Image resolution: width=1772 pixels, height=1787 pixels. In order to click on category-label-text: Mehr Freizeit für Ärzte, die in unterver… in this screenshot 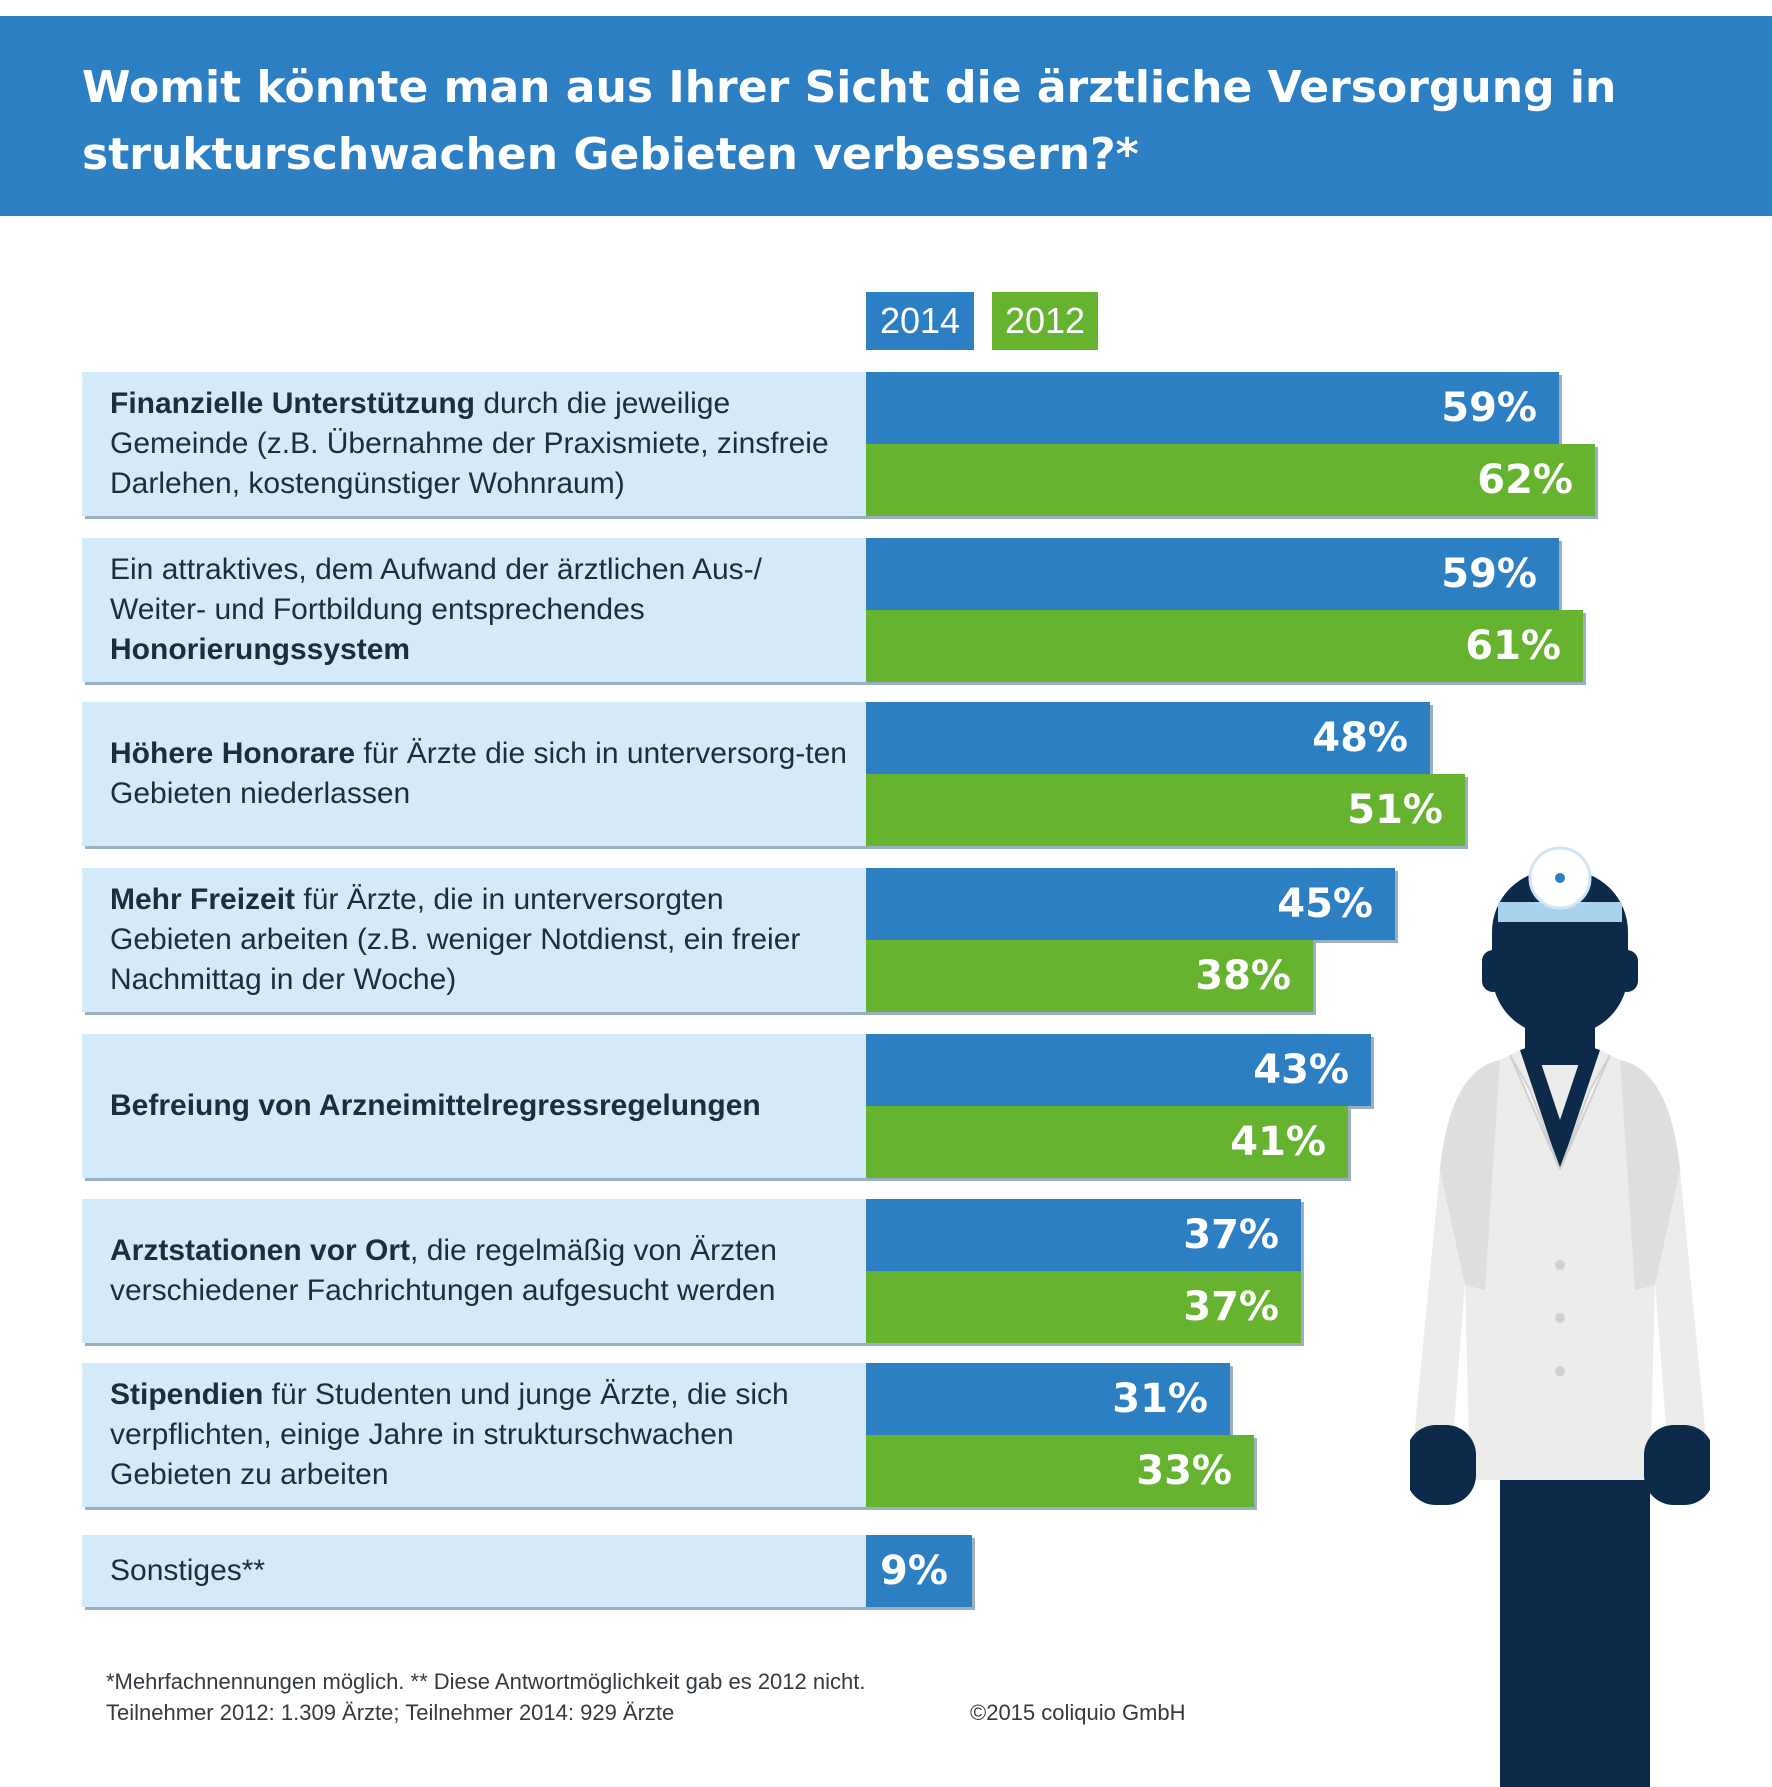, I will do `click(480, 940)`.